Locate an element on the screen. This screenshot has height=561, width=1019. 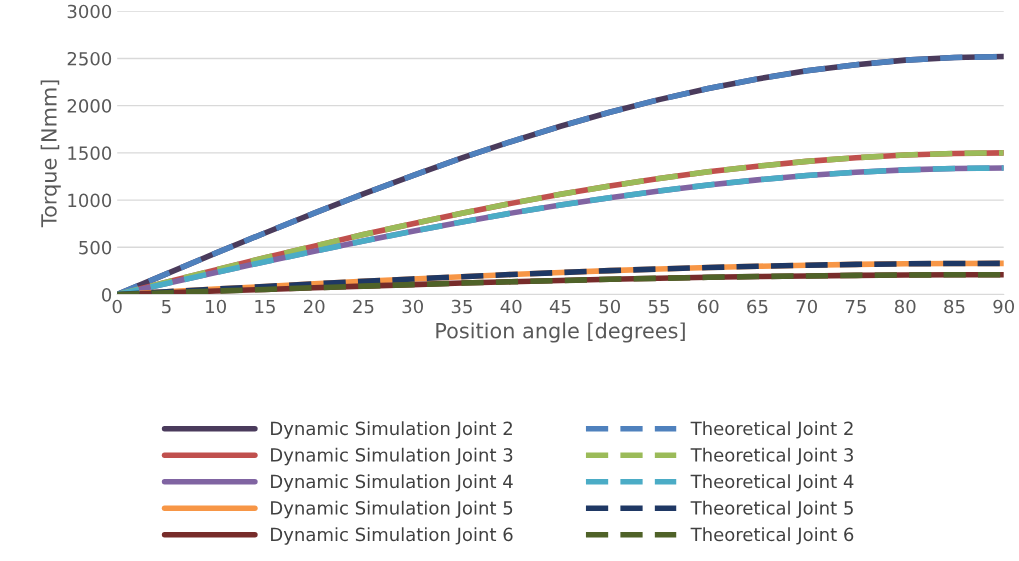
x-tick-label: 5 is located at coordinates (166, 306).